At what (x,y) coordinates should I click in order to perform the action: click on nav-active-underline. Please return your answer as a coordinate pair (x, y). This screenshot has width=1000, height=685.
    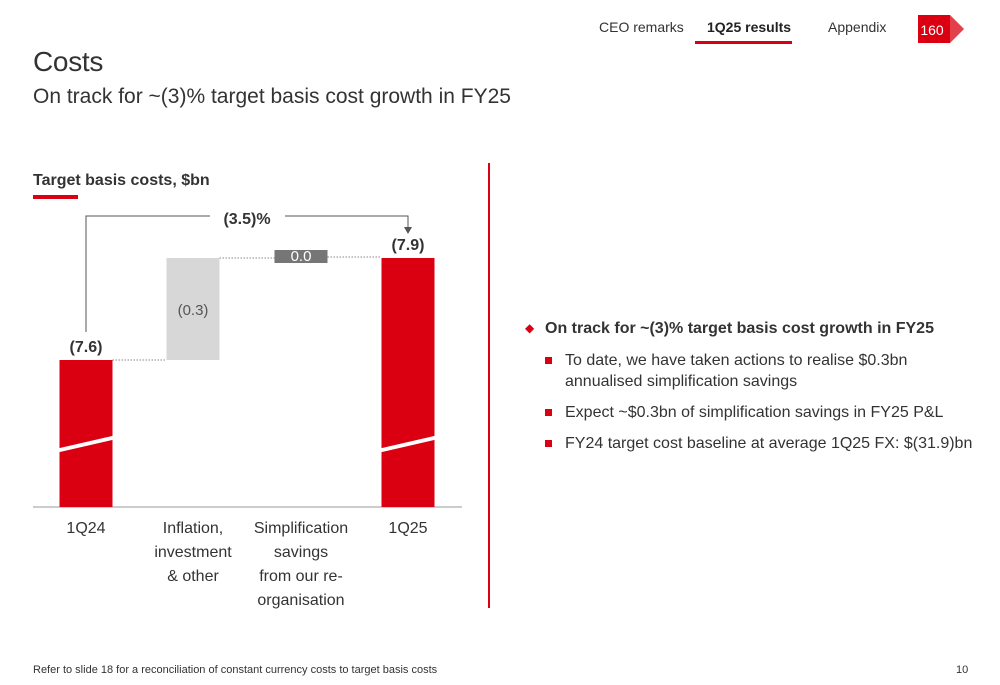
    Looking at the image, I should click on (743, 42).